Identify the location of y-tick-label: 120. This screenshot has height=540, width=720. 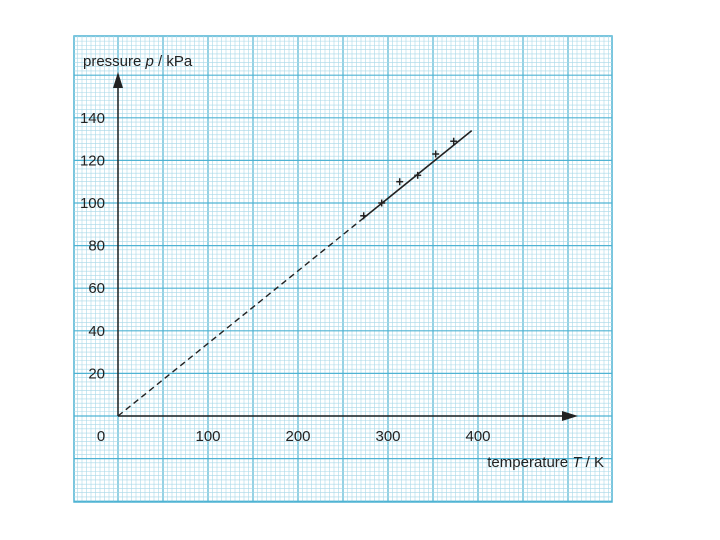
(92, 160).